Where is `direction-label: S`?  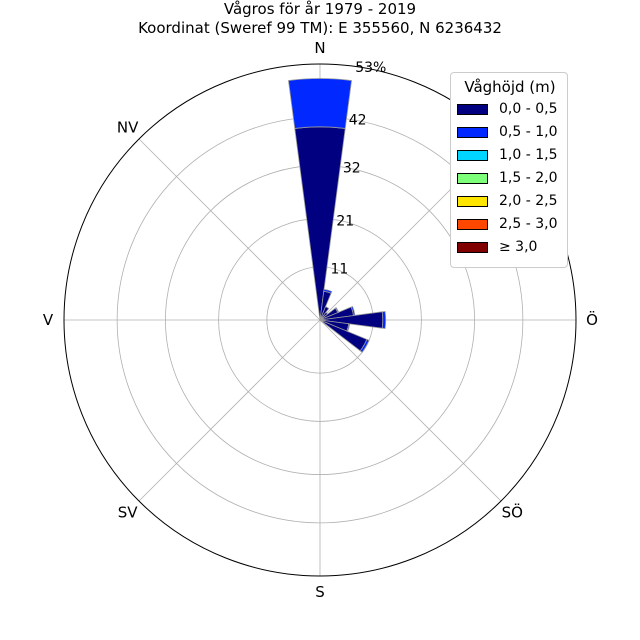
direction-label: S is located at coordinates (320, 592).